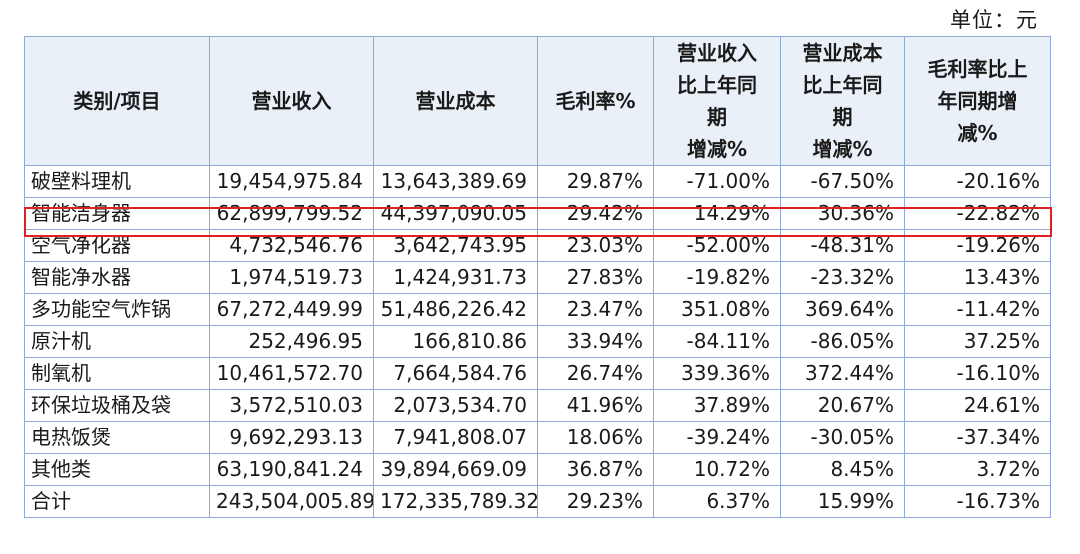 The image size is (1080, 554). I want to click on cell-margin-change: 3.72%, so click(977, 469).